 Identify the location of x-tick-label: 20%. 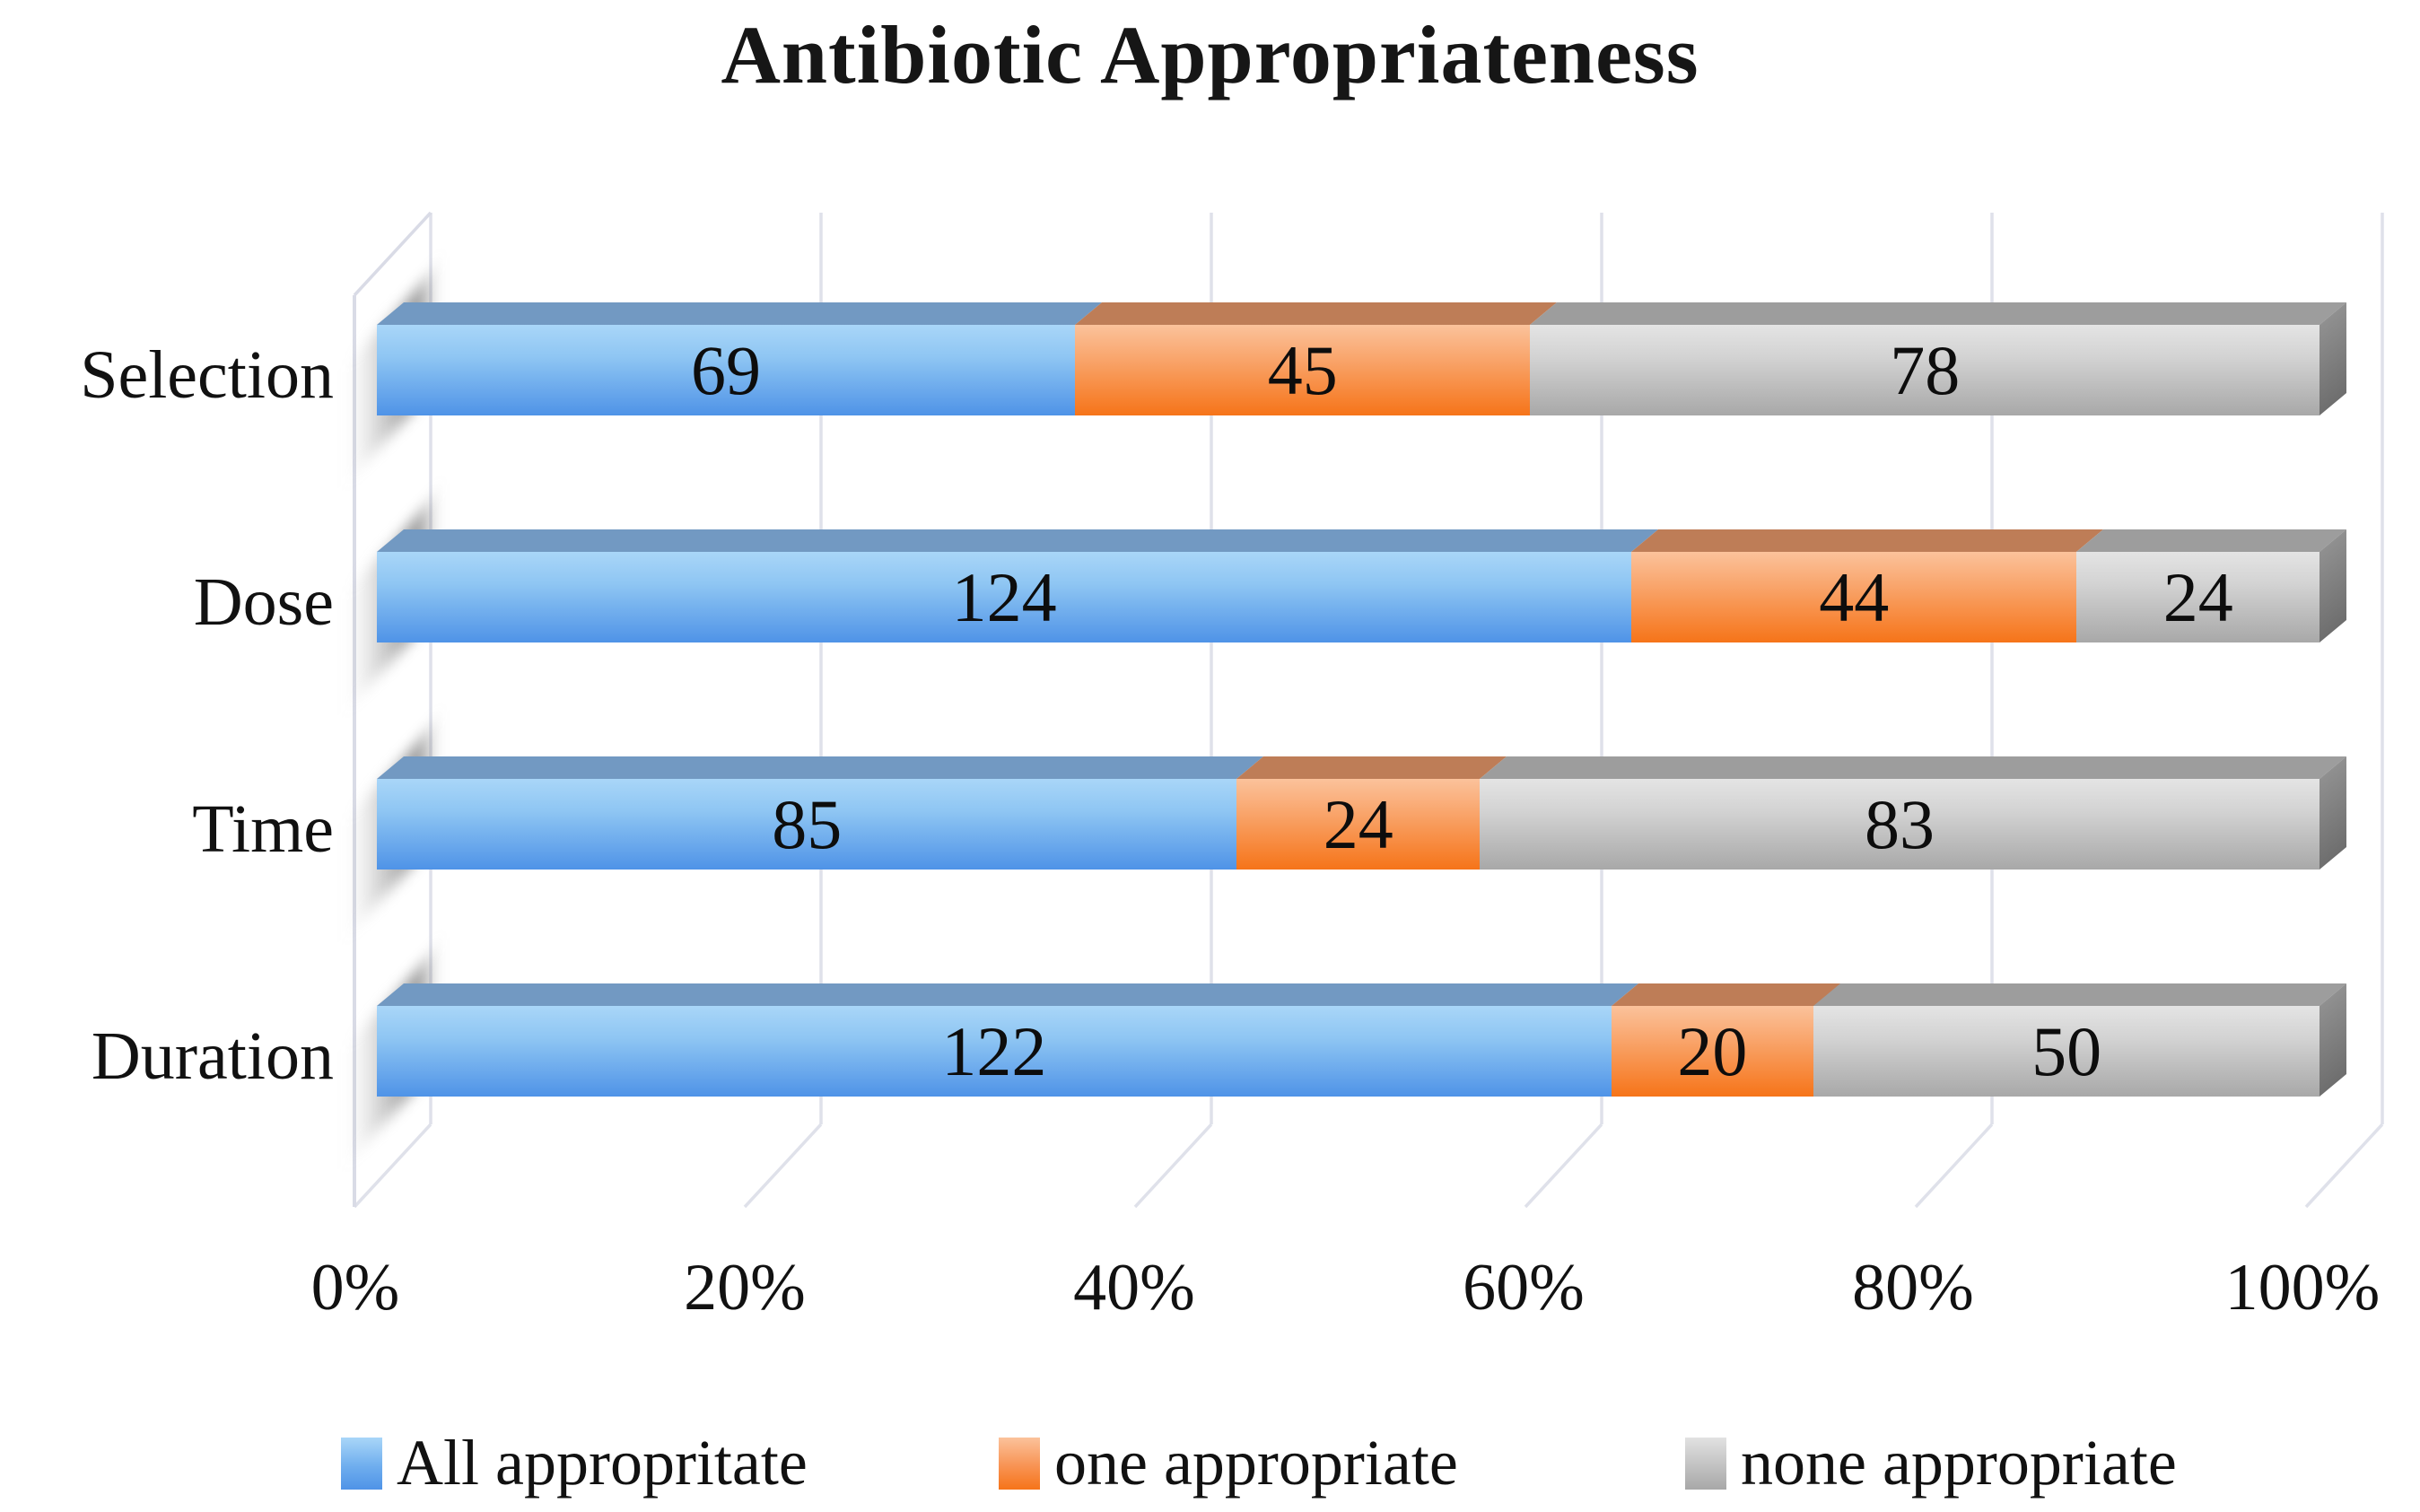
(745, 1287).